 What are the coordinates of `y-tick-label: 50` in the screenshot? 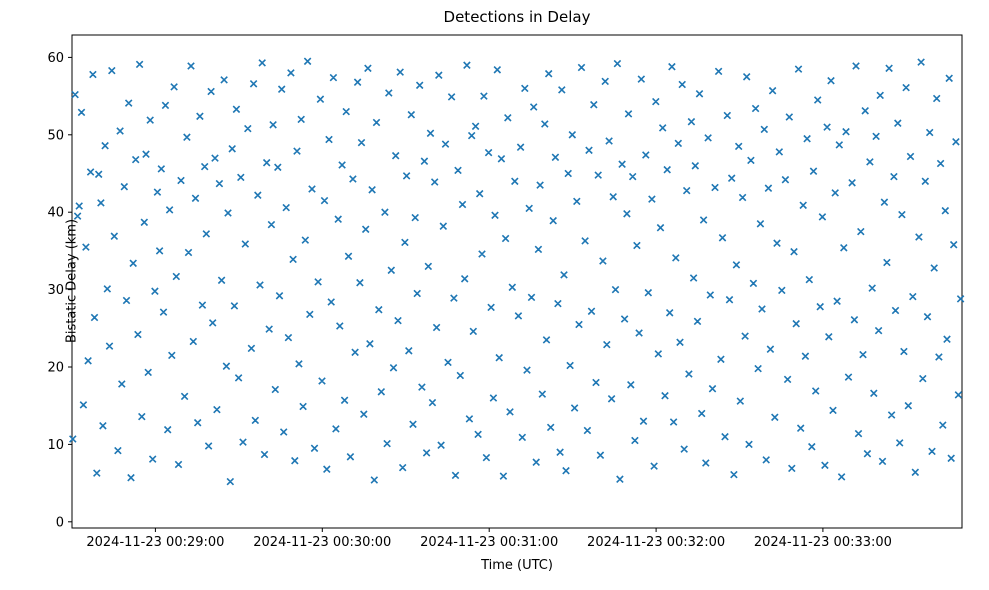 It's located at (55, 135).